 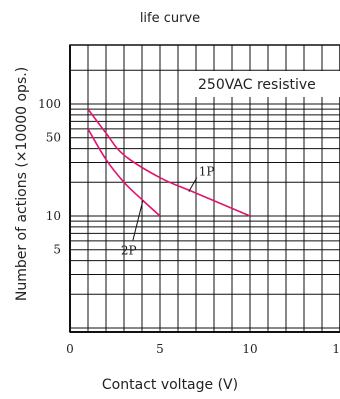 I want to click on y-tick-label: 100, so click(x=49, y=104).